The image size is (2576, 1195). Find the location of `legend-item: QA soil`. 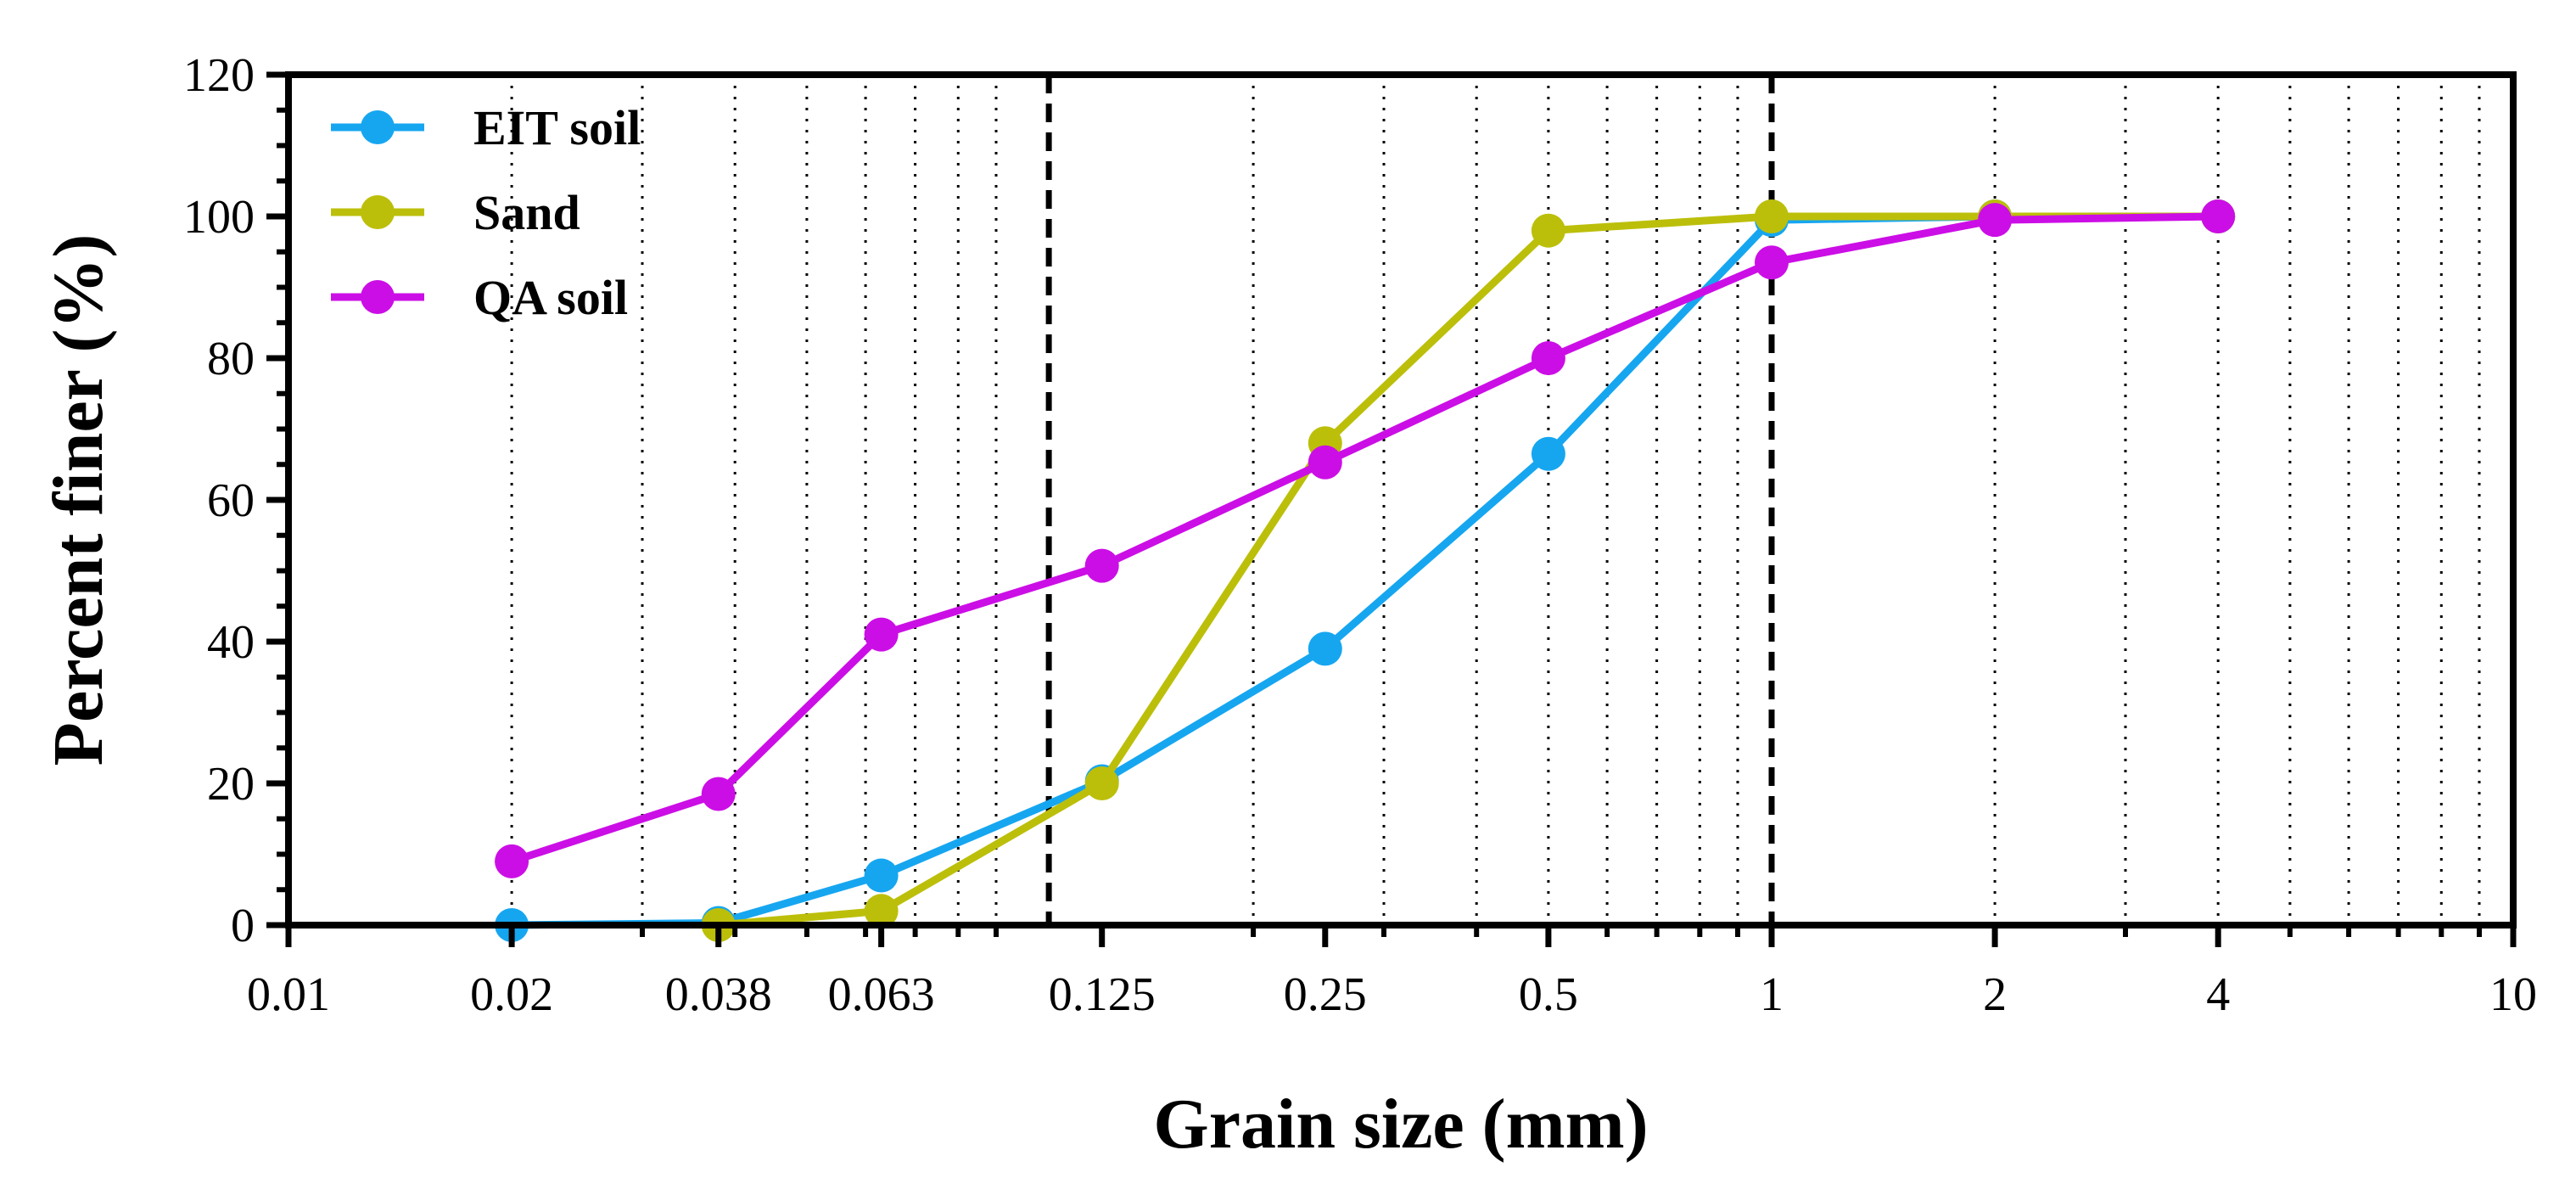

legend-item: QA soil is located at coordinates (479, 297).